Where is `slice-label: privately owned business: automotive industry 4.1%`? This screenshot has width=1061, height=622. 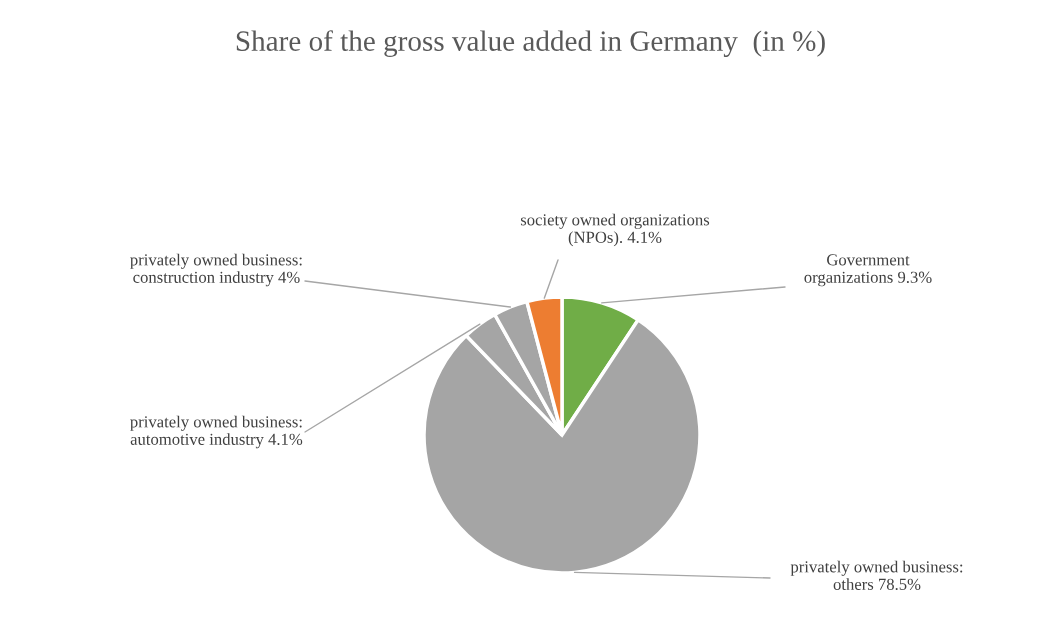
slice-label: privately owned business: automotive industry 4.1% is located at coordinates (216, 432).